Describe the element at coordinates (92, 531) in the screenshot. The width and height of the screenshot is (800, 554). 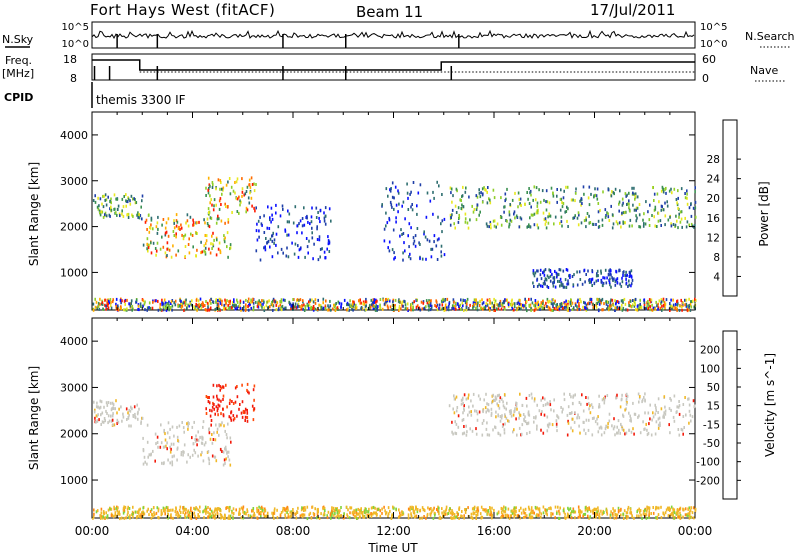
I see `time-tick-label: 00:00` at that location.